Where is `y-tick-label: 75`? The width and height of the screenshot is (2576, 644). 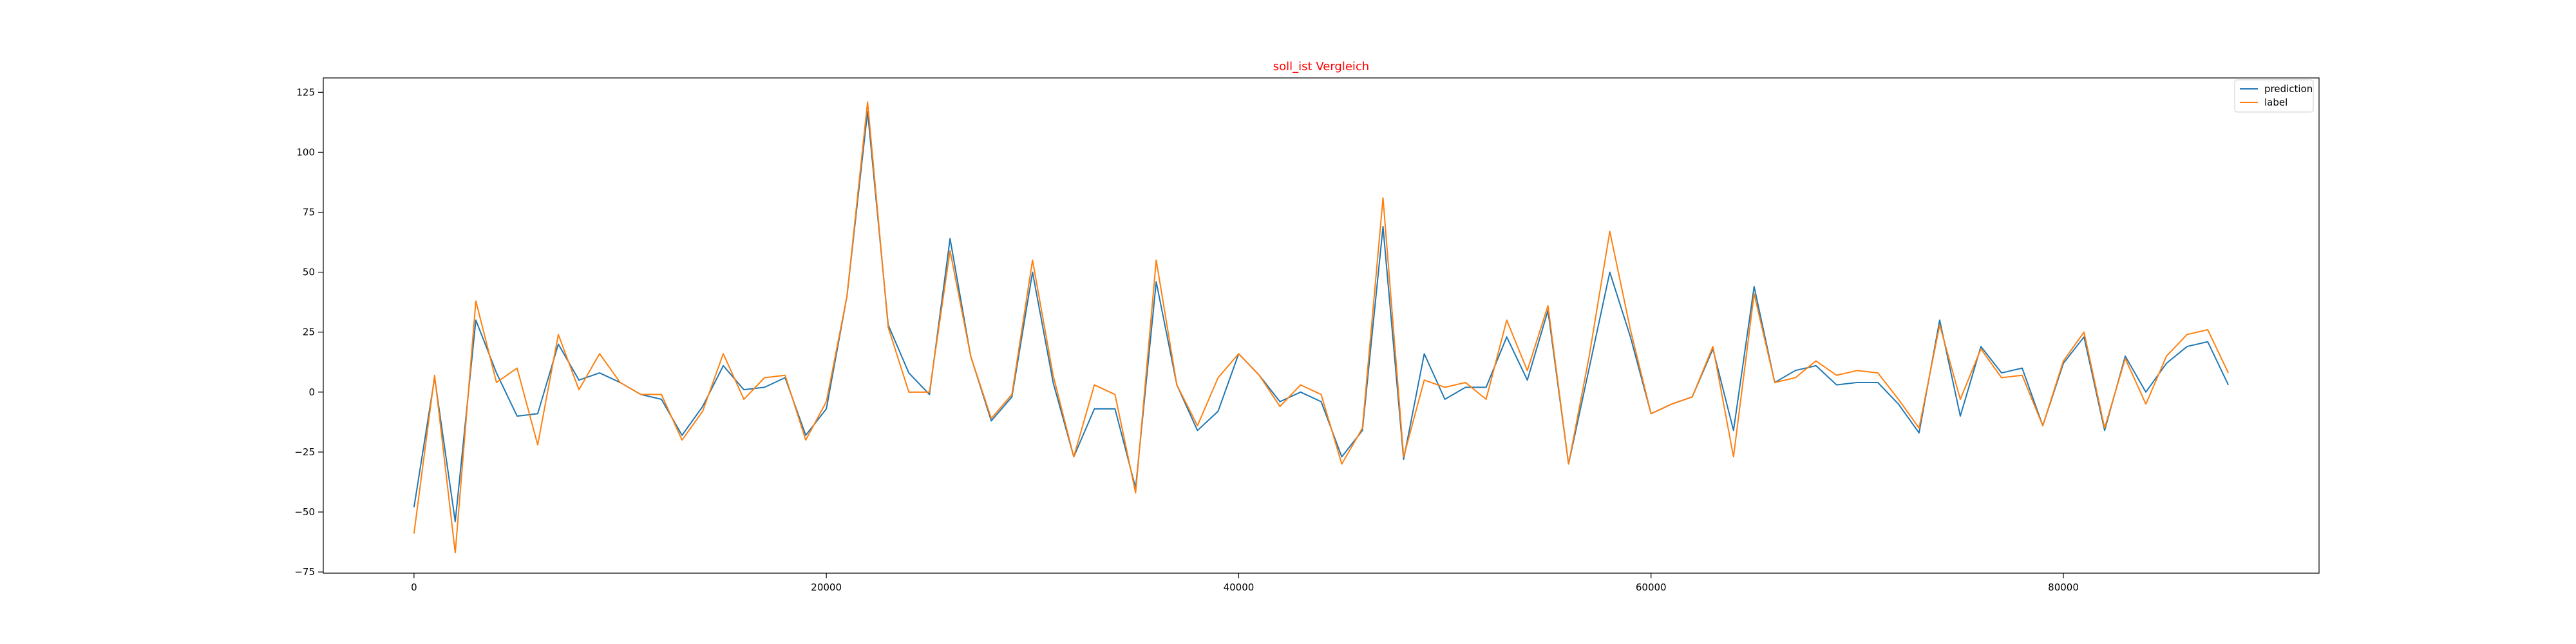 y-tick-label: 75 is located at coordinates (309, 213).